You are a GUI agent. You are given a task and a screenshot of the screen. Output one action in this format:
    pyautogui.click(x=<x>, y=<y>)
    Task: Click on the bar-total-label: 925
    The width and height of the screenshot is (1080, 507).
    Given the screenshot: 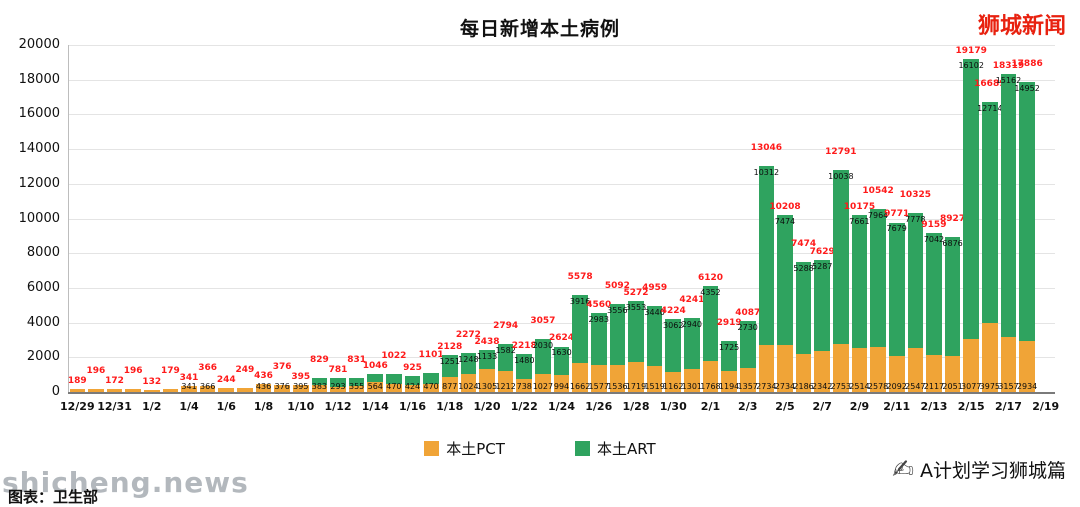 What is the action you would take?
    pyautogui.click(x=412, y=367)
    